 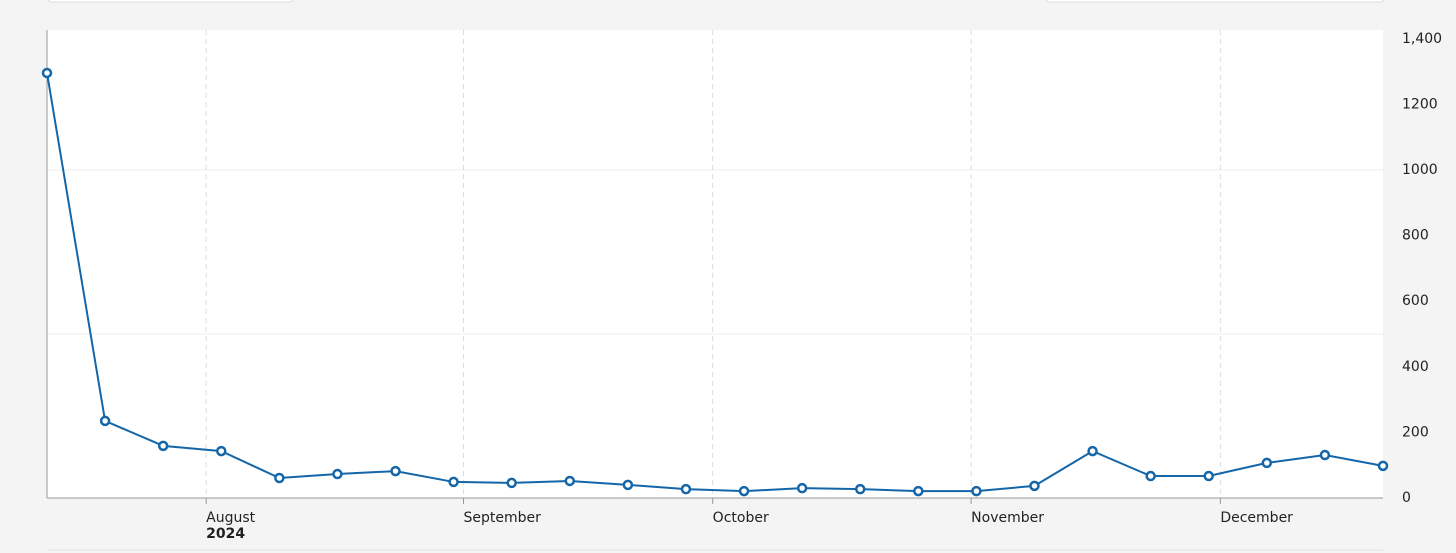 What do you see at coordinates (1415, 301) in the screenshot?
I see `y-tick-label: 600` at bounding box center [1415, 301].